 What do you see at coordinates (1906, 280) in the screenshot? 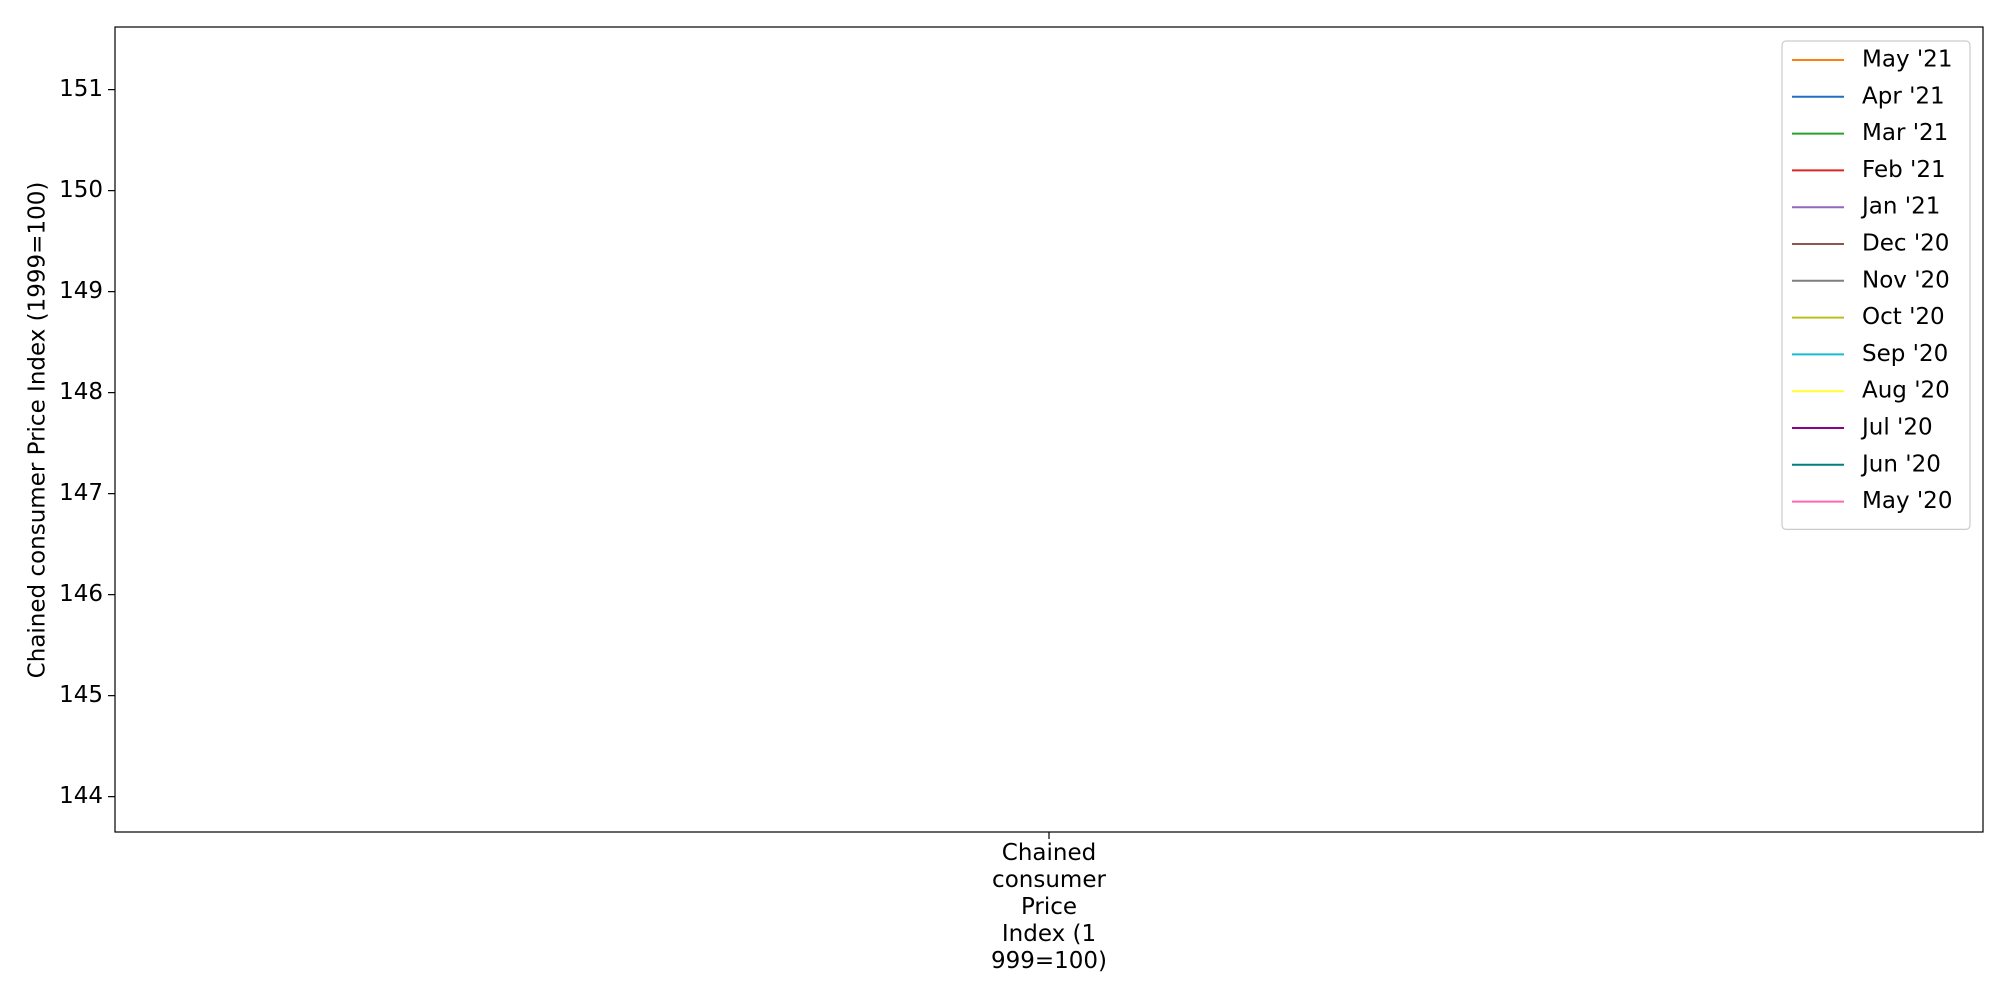
I see `legend-label: Nov '20` at bounding box center [1906, 280].